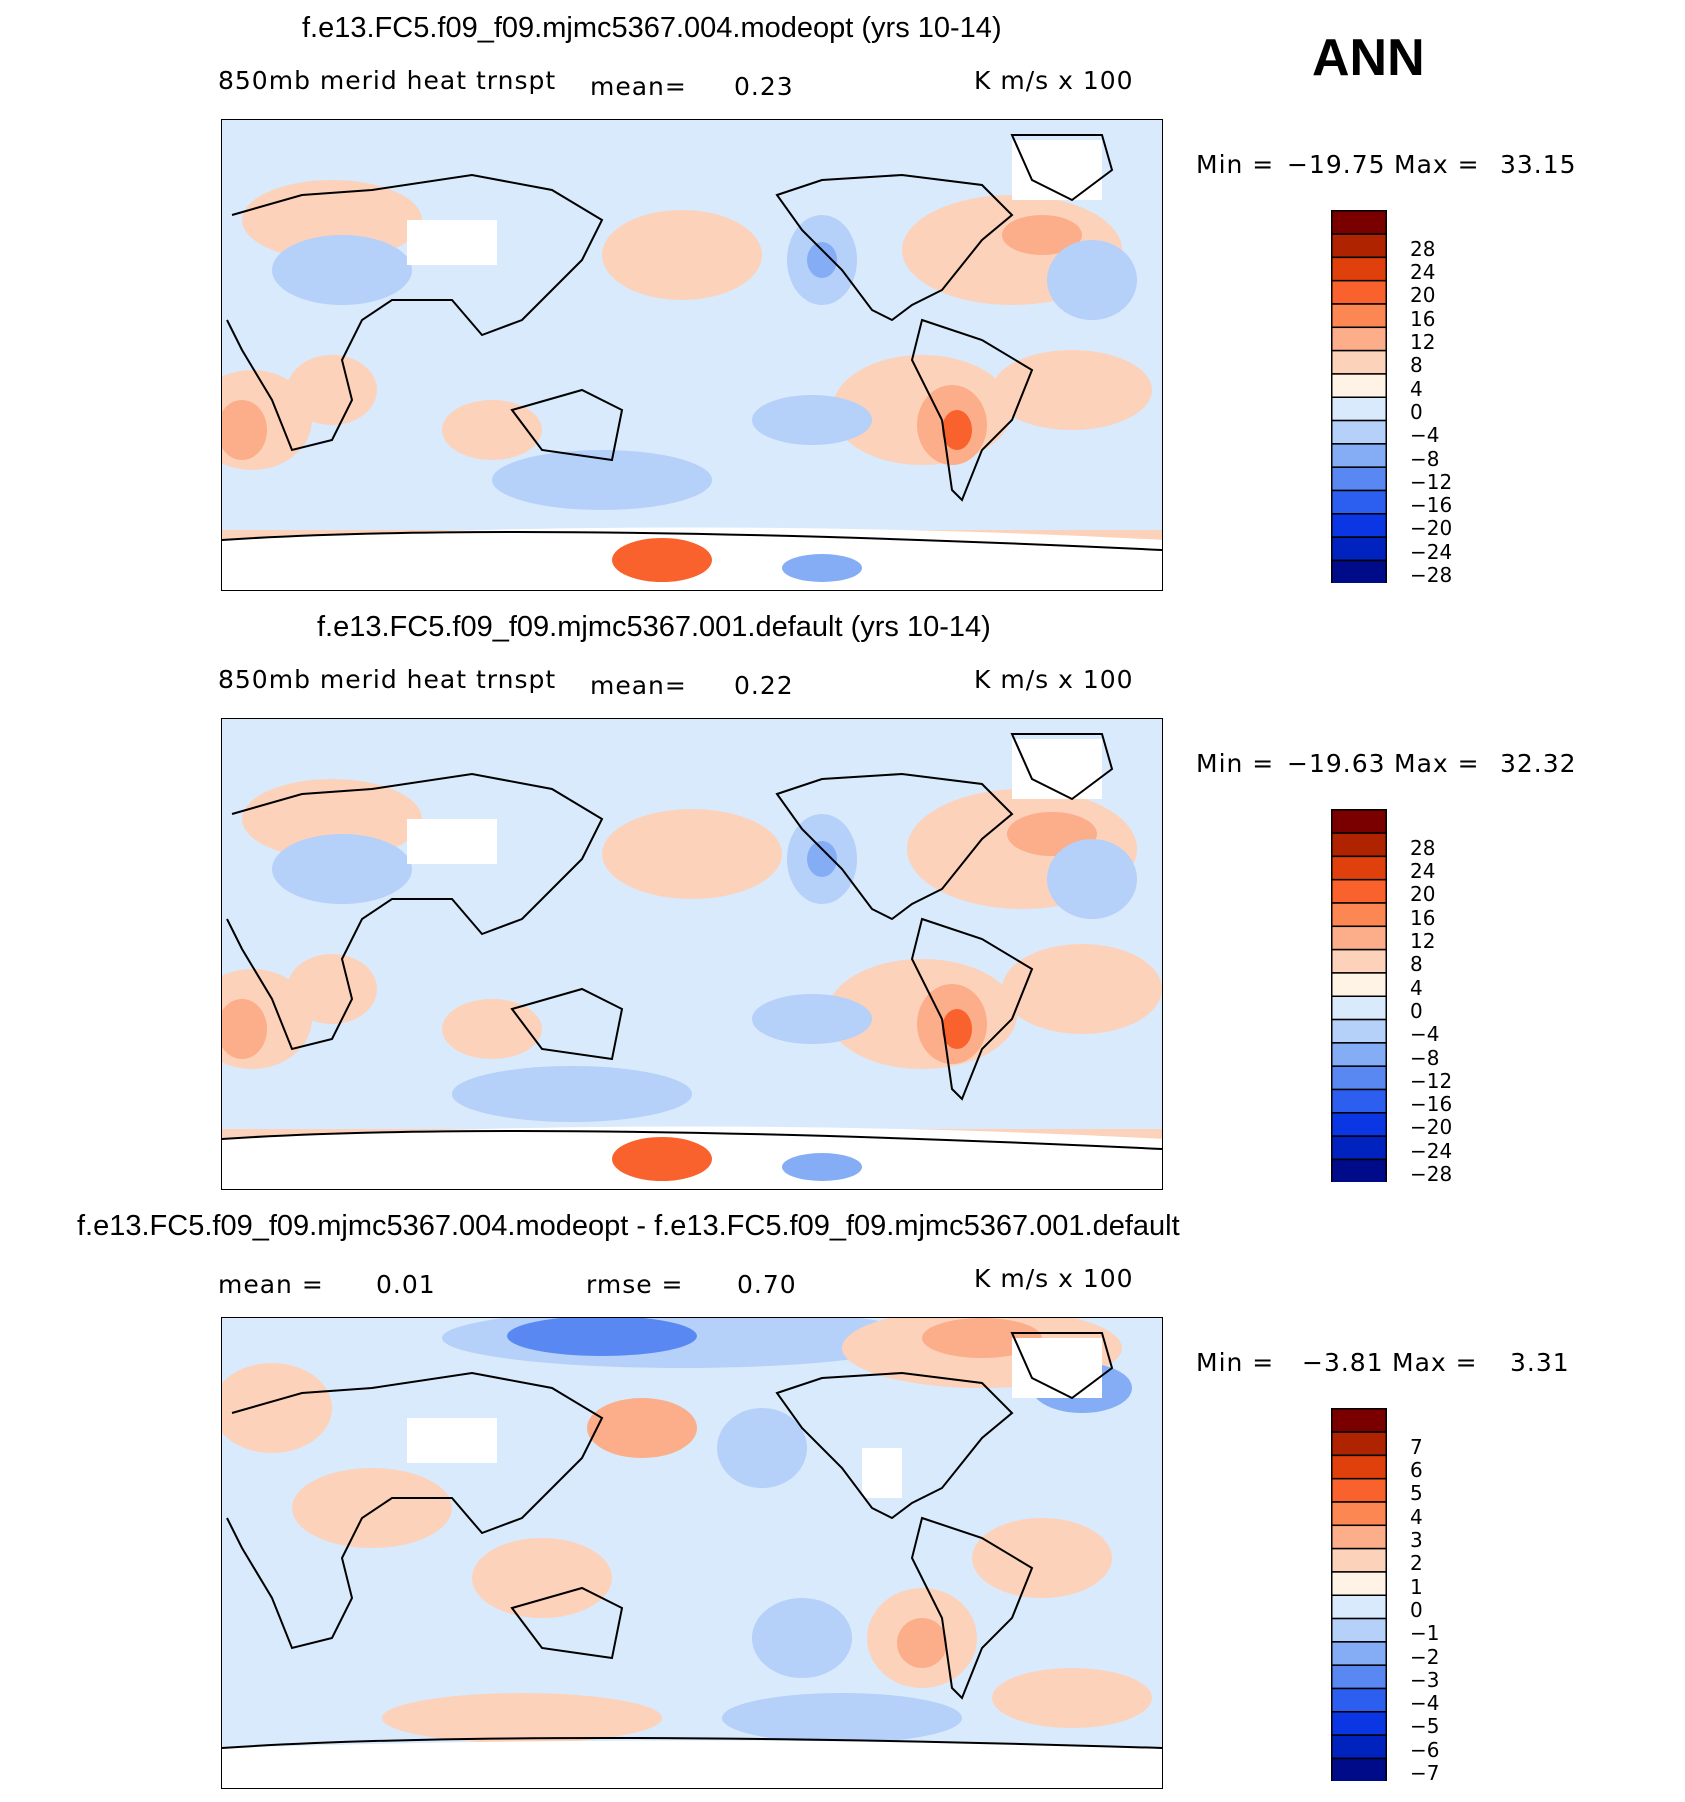 This screenshot has width=1685, height=1802. Describe the element at coordinates (1425, 1749) in the screenshot. I see `colorbar-tick-label: −6` at that location.